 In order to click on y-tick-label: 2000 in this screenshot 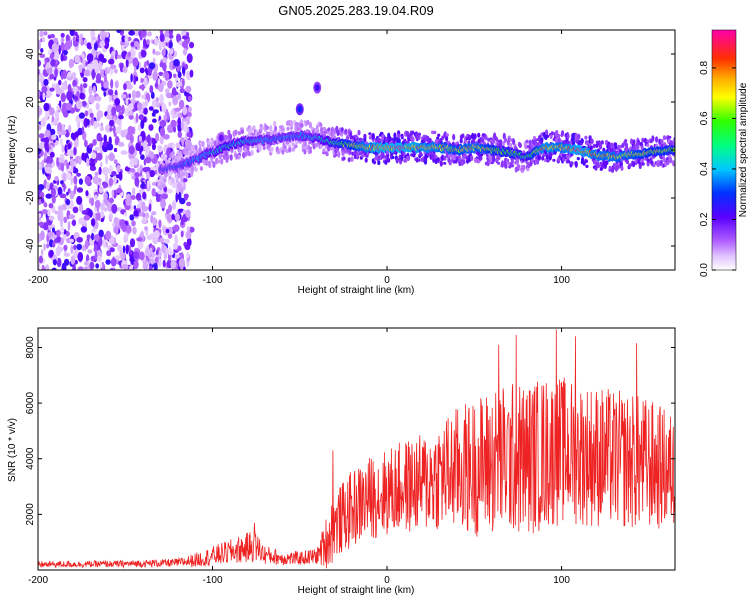, I will do `click(30, 514)`.